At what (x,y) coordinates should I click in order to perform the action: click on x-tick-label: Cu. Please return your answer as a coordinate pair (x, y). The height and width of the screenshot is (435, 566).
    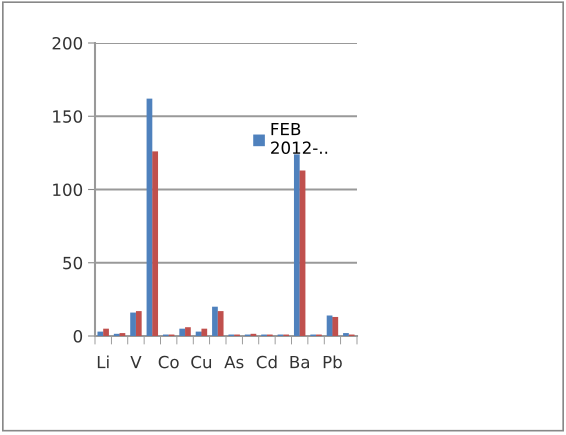
    Looking at the image, I should click on (201, 362).